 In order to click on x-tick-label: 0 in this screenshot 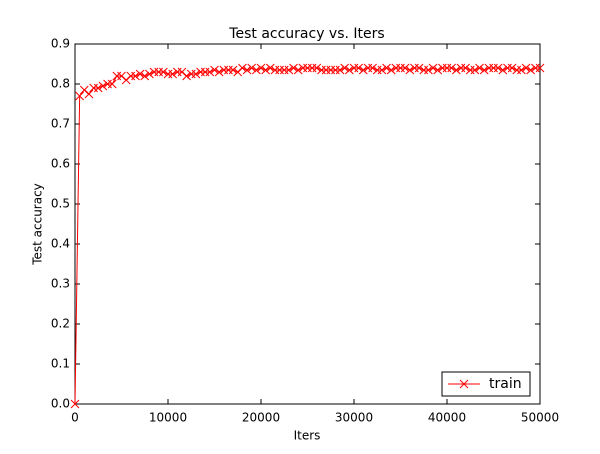, I will do `click(75, 418)`.